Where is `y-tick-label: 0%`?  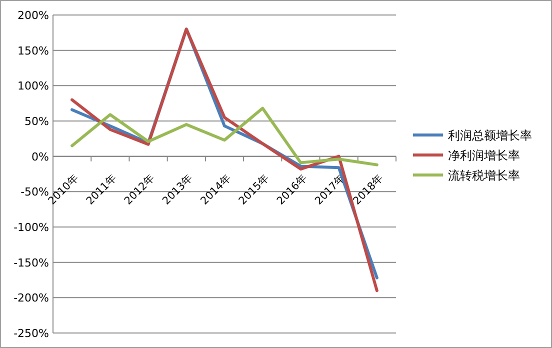 y-tick-label: 0% is located at coordinates (40, 157).